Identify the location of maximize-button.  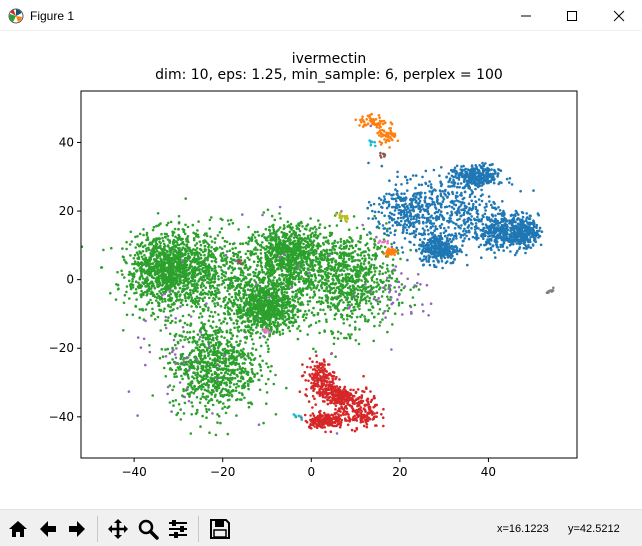
(572, 15).